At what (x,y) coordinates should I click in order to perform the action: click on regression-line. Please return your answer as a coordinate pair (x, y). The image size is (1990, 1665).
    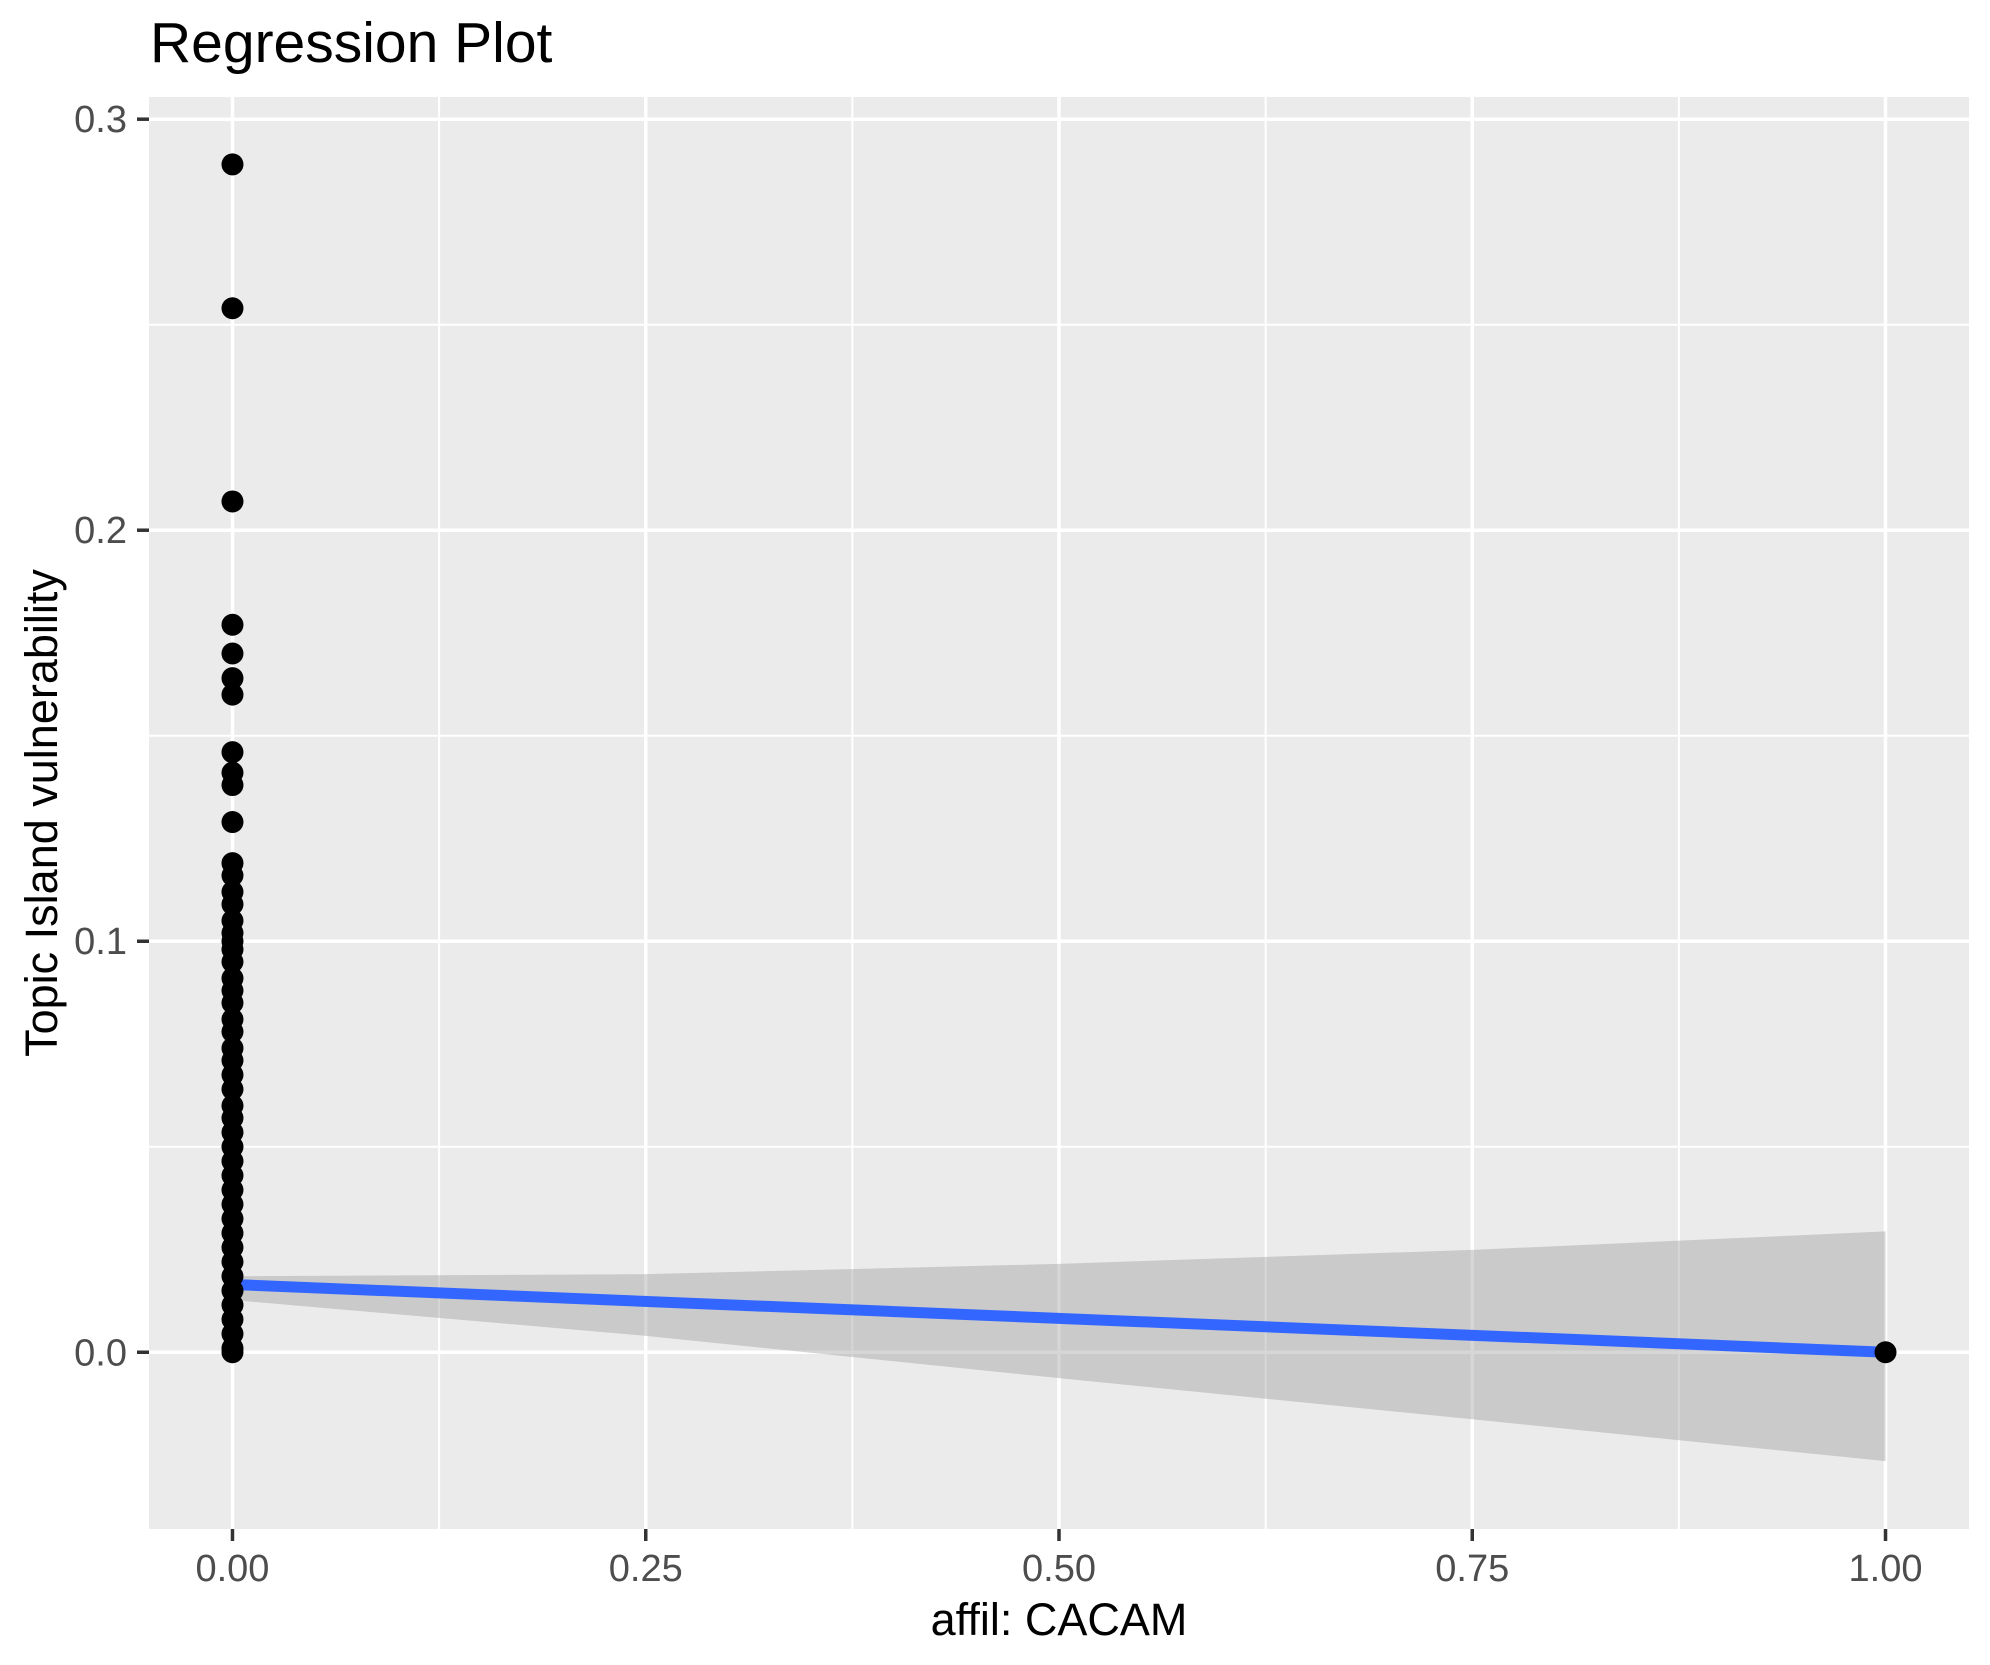
    Looking at the image, I should click on (1059, 1318).